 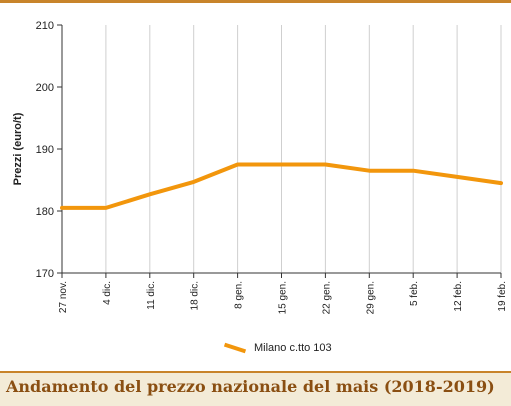 I want to click on x-tick-label: 15 gen., so click(x=283, y=297).